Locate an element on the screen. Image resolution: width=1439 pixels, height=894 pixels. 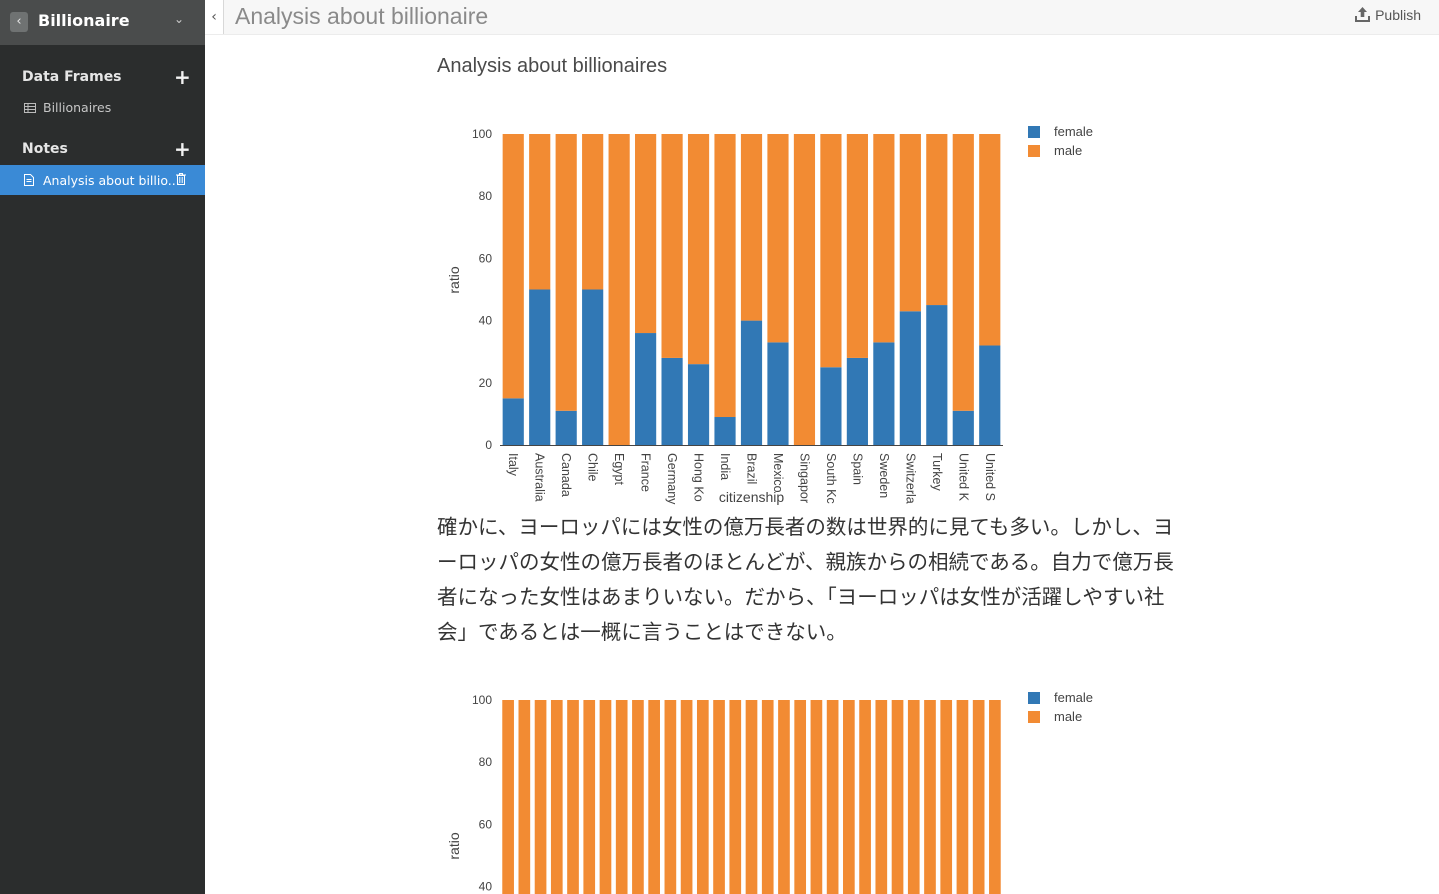
data-frames-heading: Data Frames is located at coordinates (72, 77).